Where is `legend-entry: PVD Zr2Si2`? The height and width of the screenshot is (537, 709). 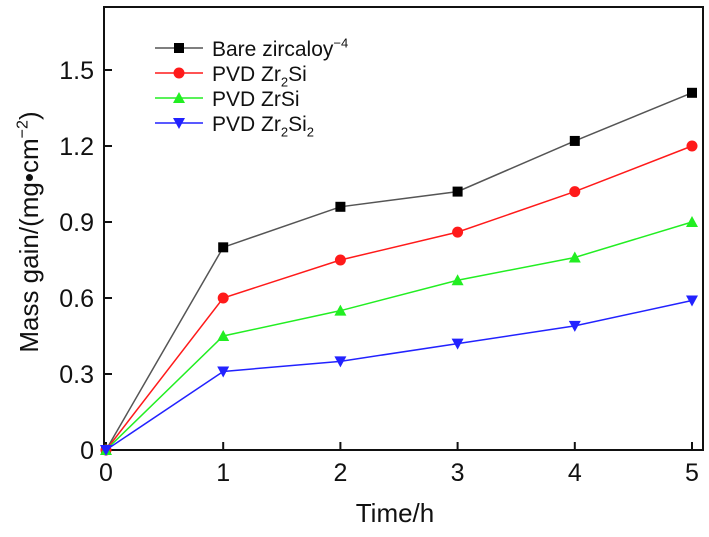
legend-entry: PVD Zr2Si2 is located at coordinates (234, 126).